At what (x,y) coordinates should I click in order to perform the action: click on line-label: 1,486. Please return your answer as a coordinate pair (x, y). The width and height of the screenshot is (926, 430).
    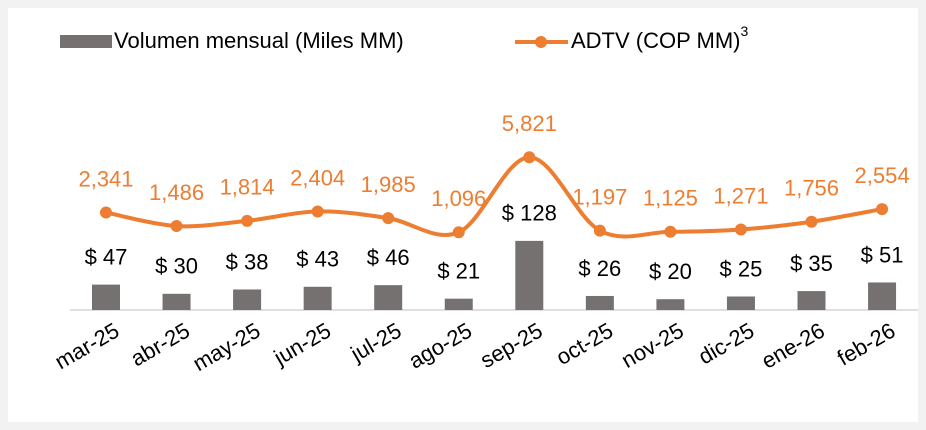
    Looking at the image, I should click on (176, 192).